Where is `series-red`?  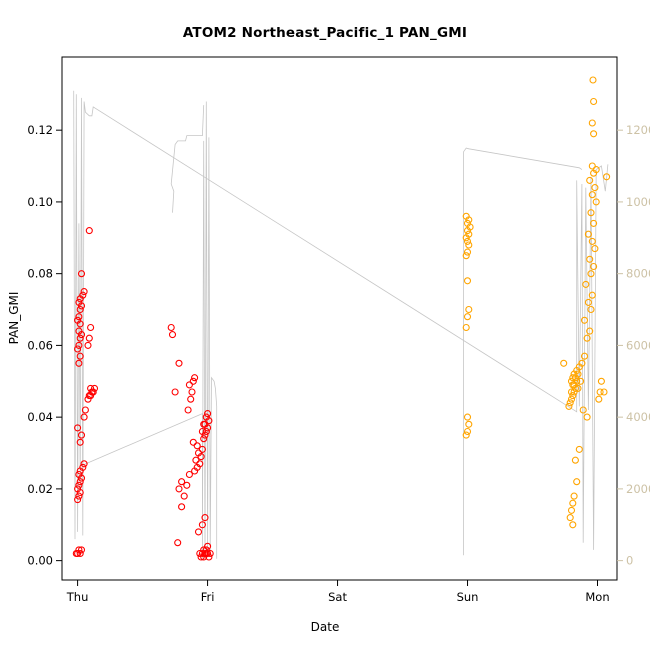 series-red is located at coordinates (143, 394).